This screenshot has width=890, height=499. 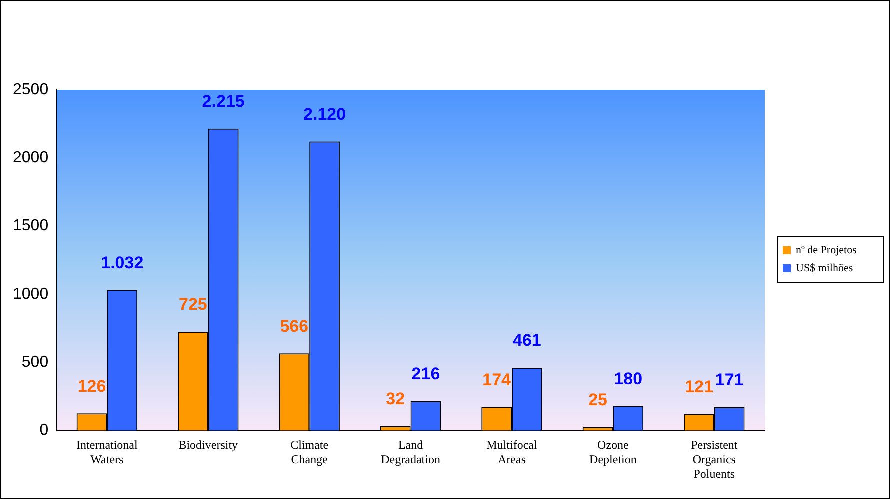 What do you see at coordinates (35, 363) in the screenshot?
I see `y-tick-label: 500` at bounding box center [35, 363].